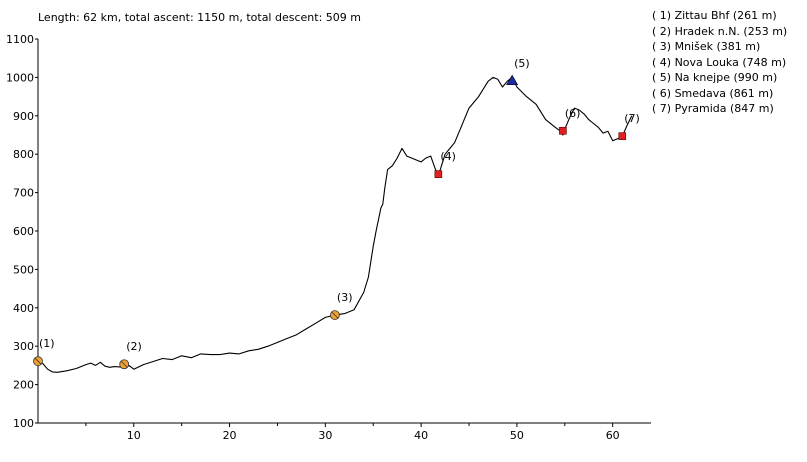  I want to click on y-tick-label: 600, so click(23, 231).